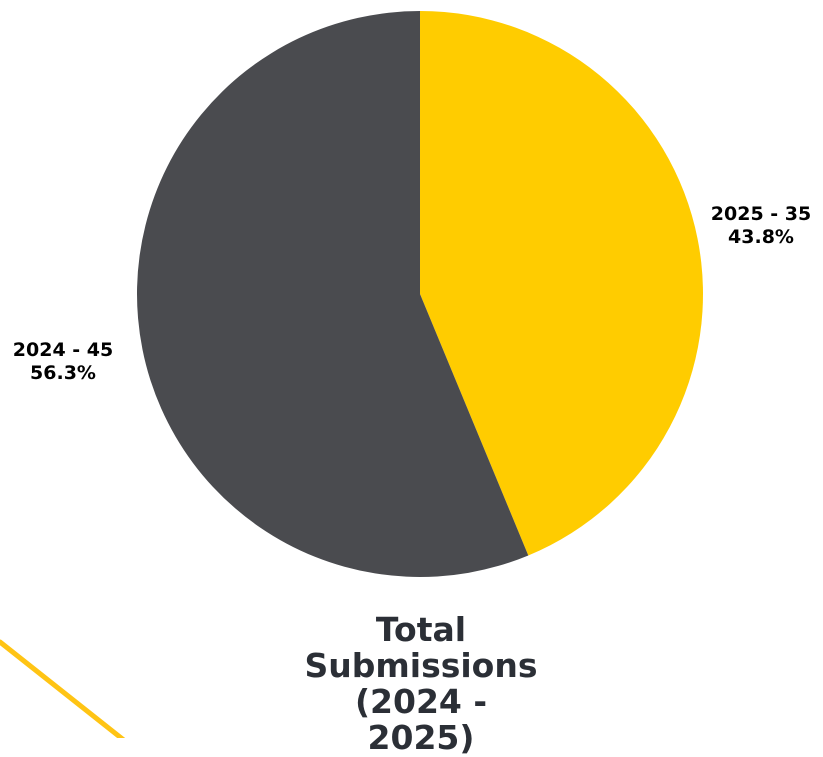  Describe the element at coordinates (421, 719) in the screenshot. I see `chart-title-line-3: (2024 - 2025)` at that location.